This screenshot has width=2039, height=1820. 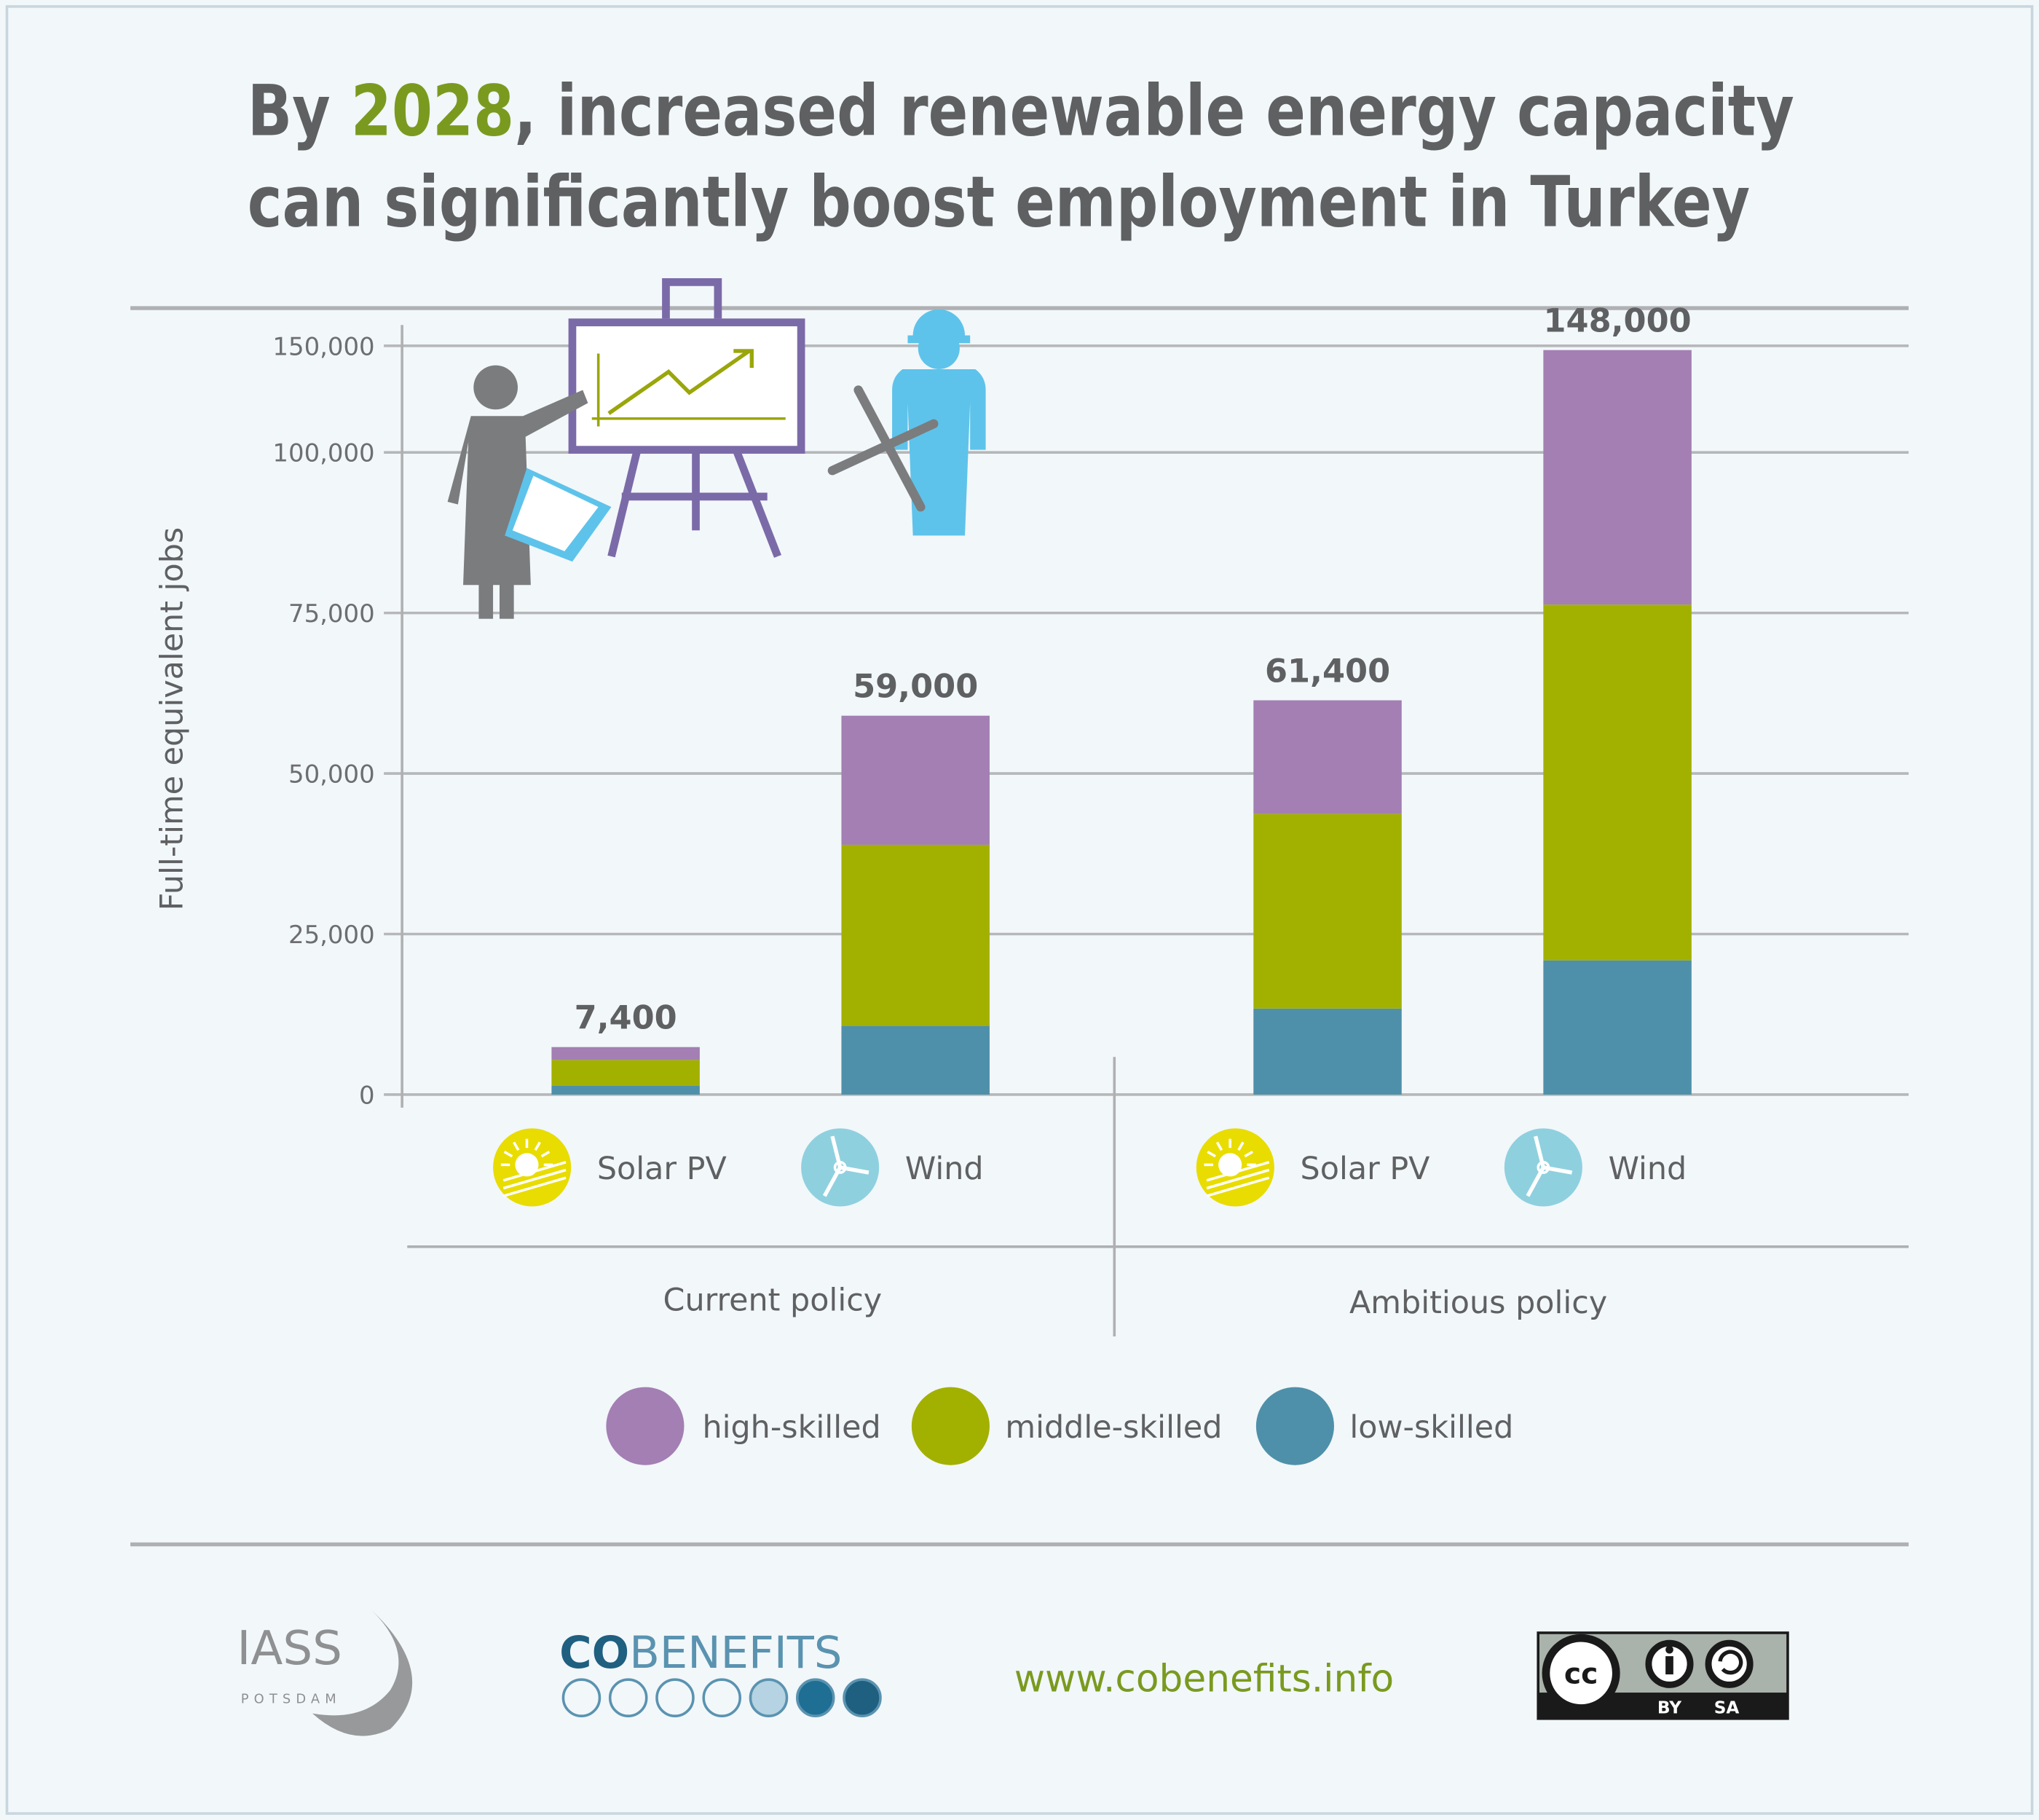 I want to click on bar-total-label: 148,000, so click(x=1618, y=321).